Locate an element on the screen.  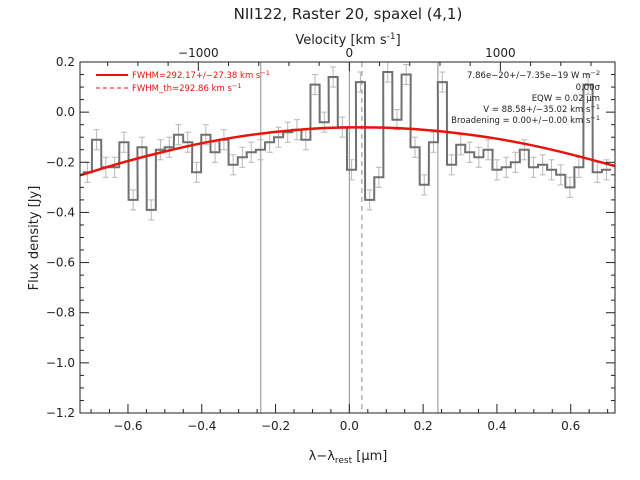
y-axis-label: Flux density [Jy] is located at coordinates (34, 238).